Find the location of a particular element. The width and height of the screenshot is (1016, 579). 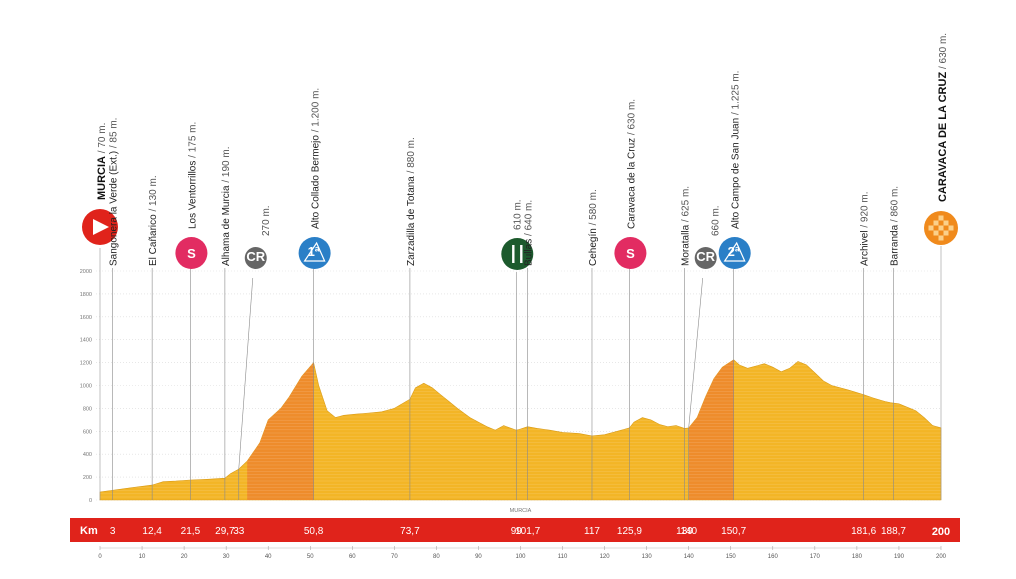

km-value: 139 is located at coordinates (684, 531).